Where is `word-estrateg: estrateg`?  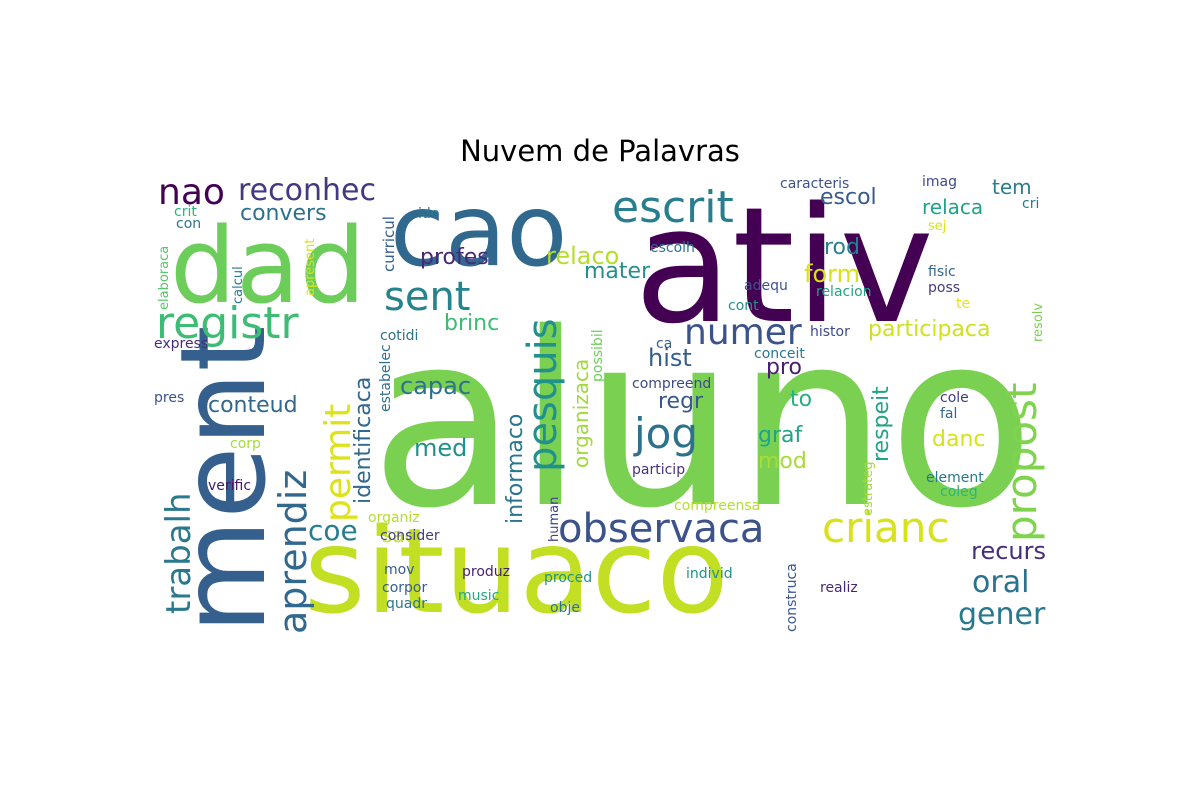 word-estrateg: estrateg is located at coordinates (868, 488).